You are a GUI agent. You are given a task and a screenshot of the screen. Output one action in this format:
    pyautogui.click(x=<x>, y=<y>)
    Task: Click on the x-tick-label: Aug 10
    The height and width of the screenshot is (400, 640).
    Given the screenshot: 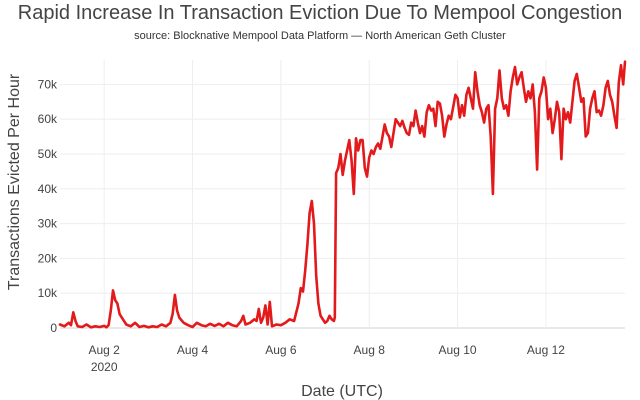 What is the action you would take?
    pyautogui.click(x=458, y=350)
    